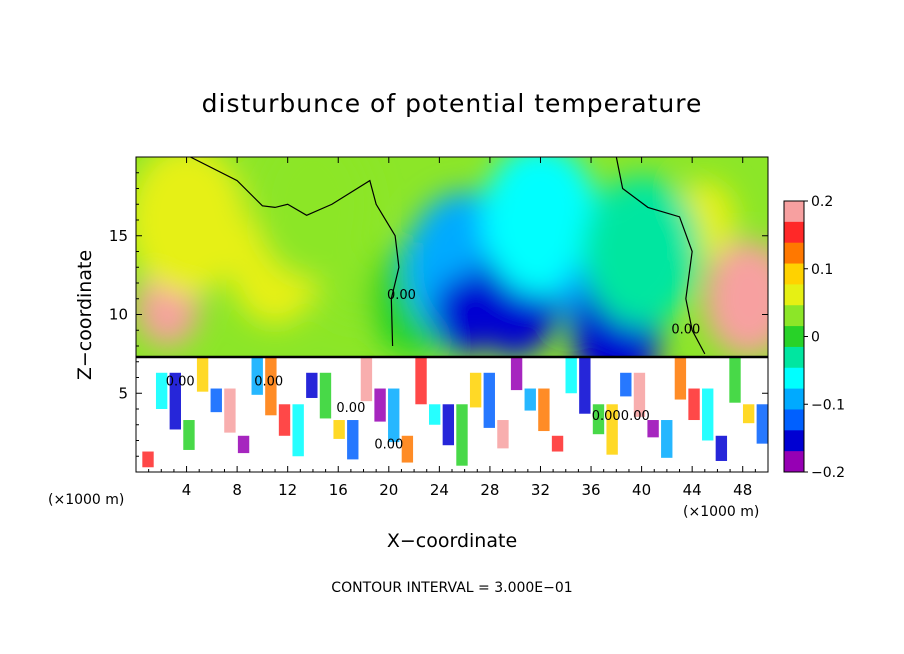 The width and height of the screenshot is (904, 654). Describe the element at coordinates (118, 315) in the screenshot. I see `y-tick-label: 10` at that location.